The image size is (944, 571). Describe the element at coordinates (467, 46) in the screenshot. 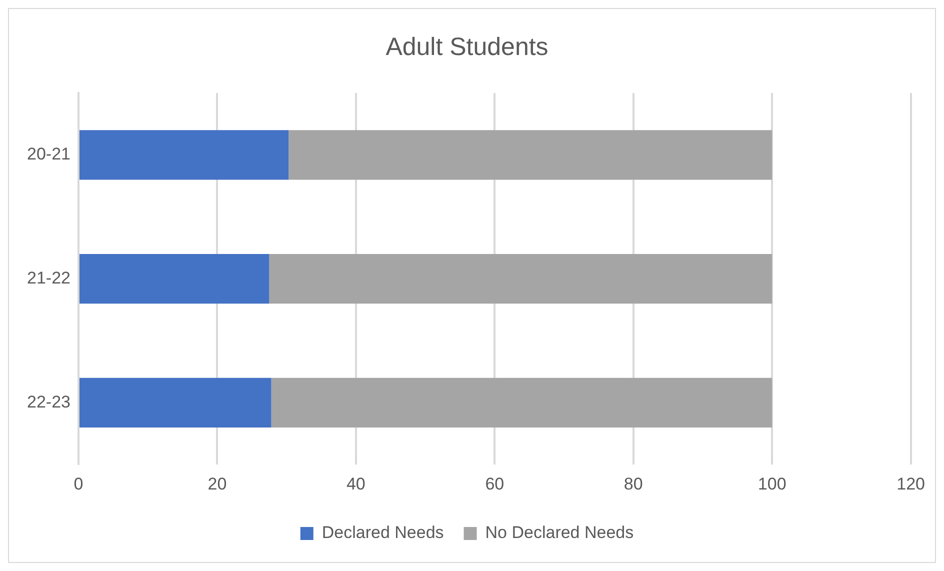

I see `chart-title: Adult Students` at that location.